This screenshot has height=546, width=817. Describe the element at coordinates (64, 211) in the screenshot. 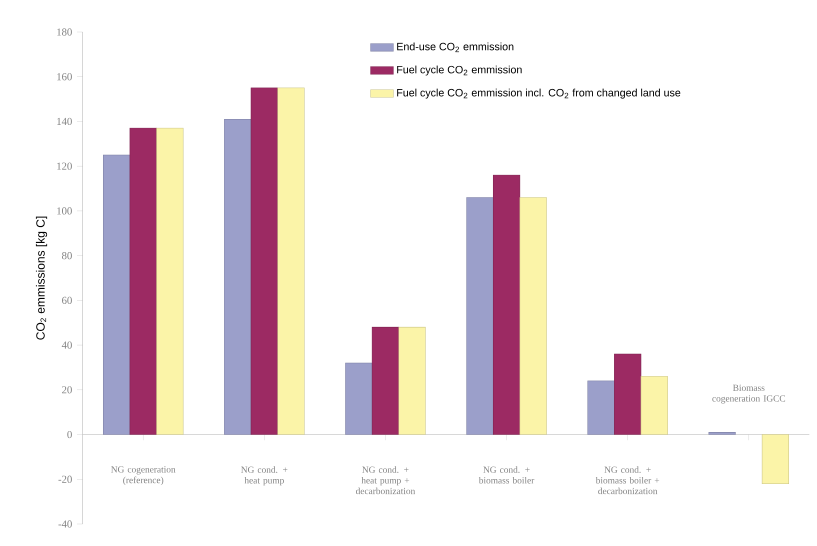

I see `y-tick-label: 100` at that location.